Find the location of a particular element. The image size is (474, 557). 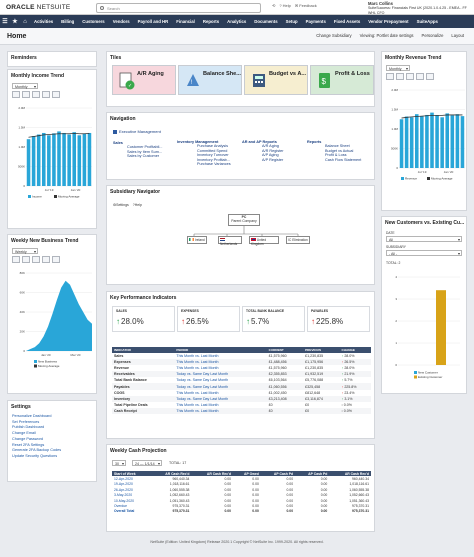

nav-link: Profit & Loss is located at coordinates (336, 155).